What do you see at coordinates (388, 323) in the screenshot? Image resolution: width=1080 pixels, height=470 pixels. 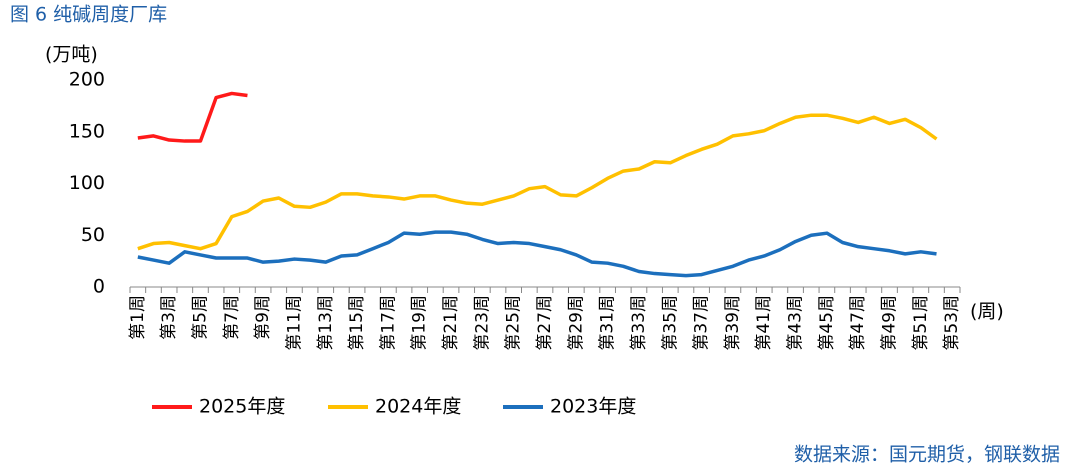 I see `x-tick-label: 第17周` at bounding box center [388, 323].